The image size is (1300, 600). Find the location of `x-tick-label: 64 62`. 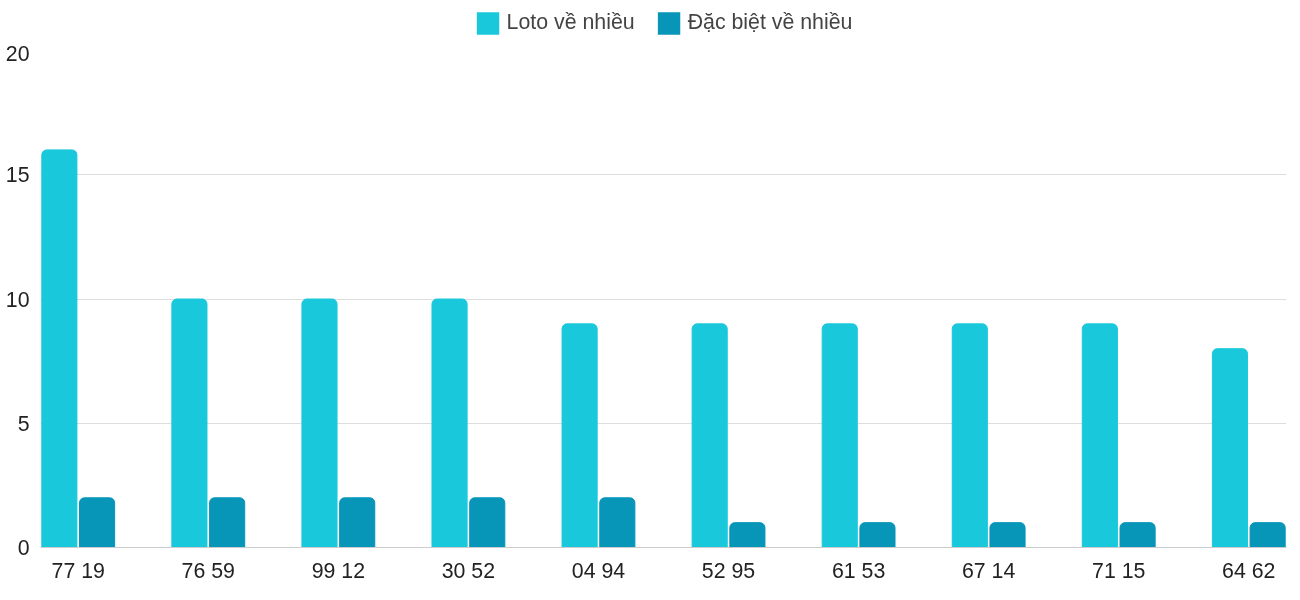

x-tick-label: 64 62 is located at coordinates (1249, 570).